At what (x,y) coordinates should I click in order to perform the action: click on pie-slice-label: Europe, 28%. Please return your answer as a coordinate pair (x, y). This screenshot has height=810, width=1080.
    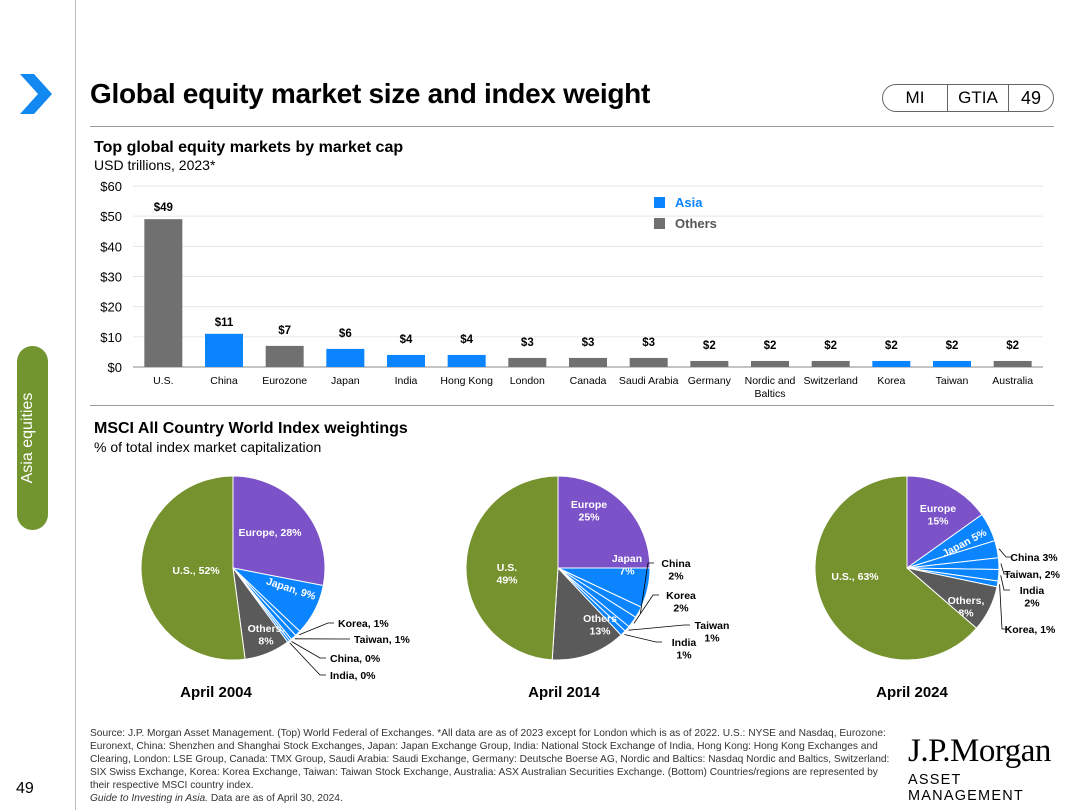
    Looking at the image, I should click on (270, 533).